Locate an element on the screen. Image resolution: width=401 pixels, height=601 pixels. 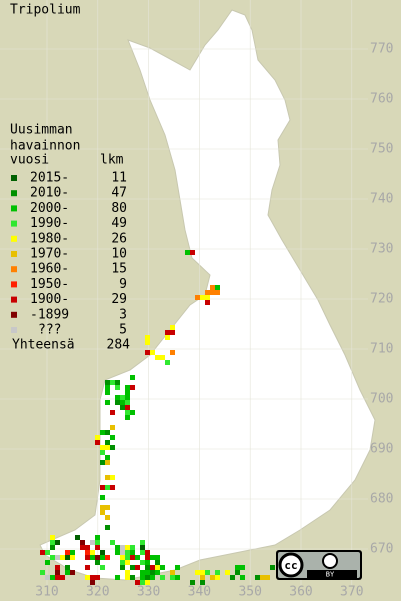
x-tick-label: 340 is located at coordinates (199, 592).